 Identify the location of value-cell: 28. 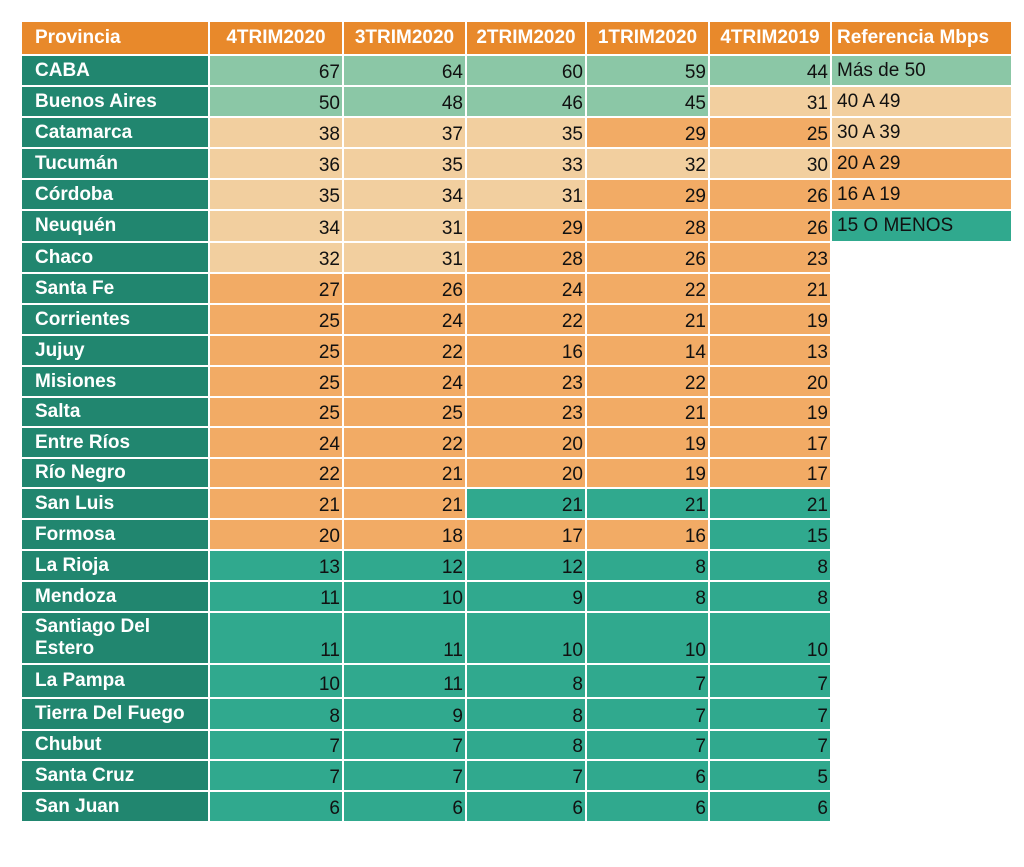
(647, 226).